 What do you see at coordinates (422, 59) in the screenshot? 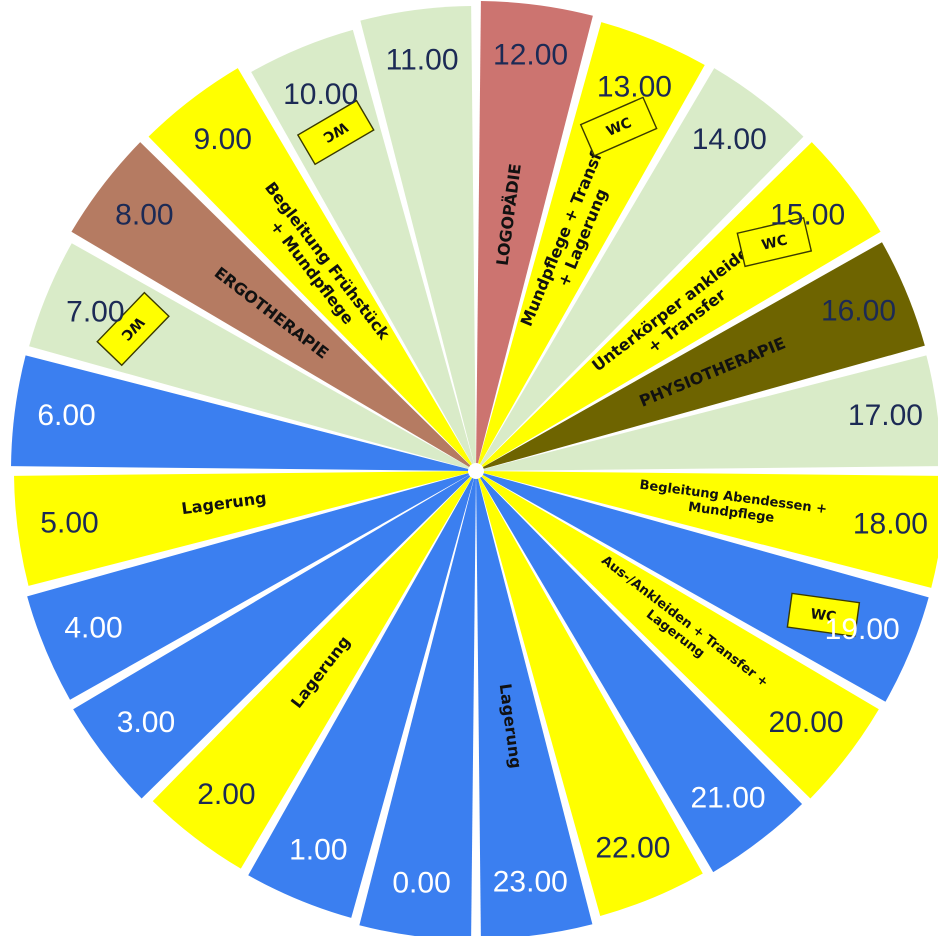
I see `hour-label-11.00: 11.00` at bounding box center [422, 59].